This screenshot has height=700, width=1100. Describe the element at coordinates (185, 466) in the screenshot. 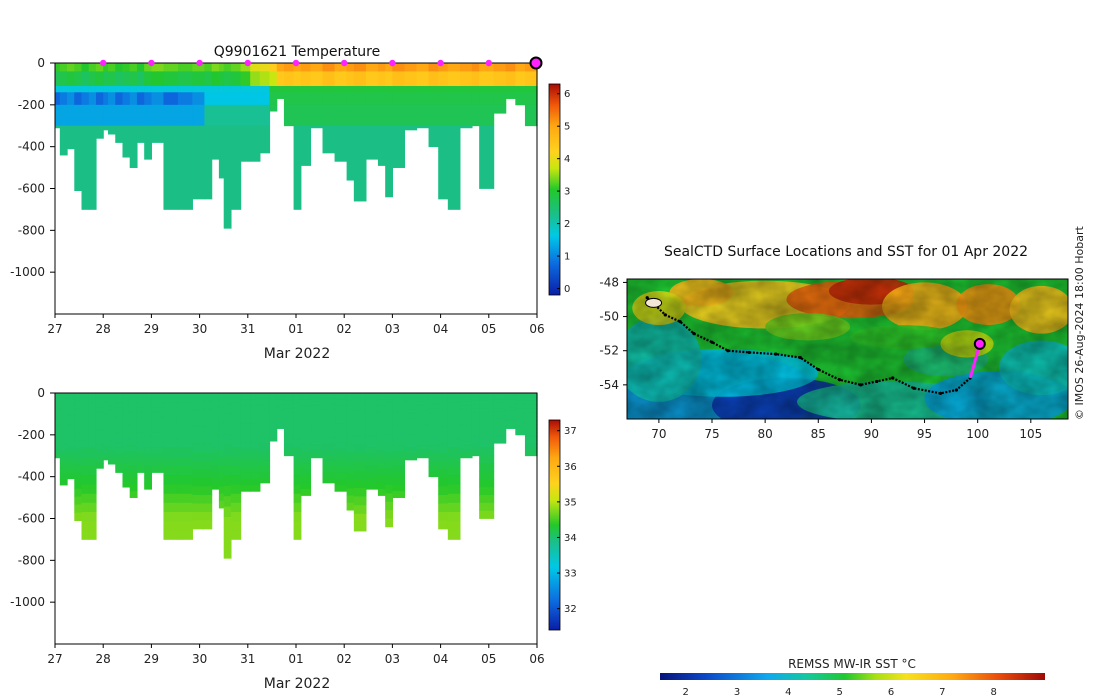

I see `salinity-profile` at that location.